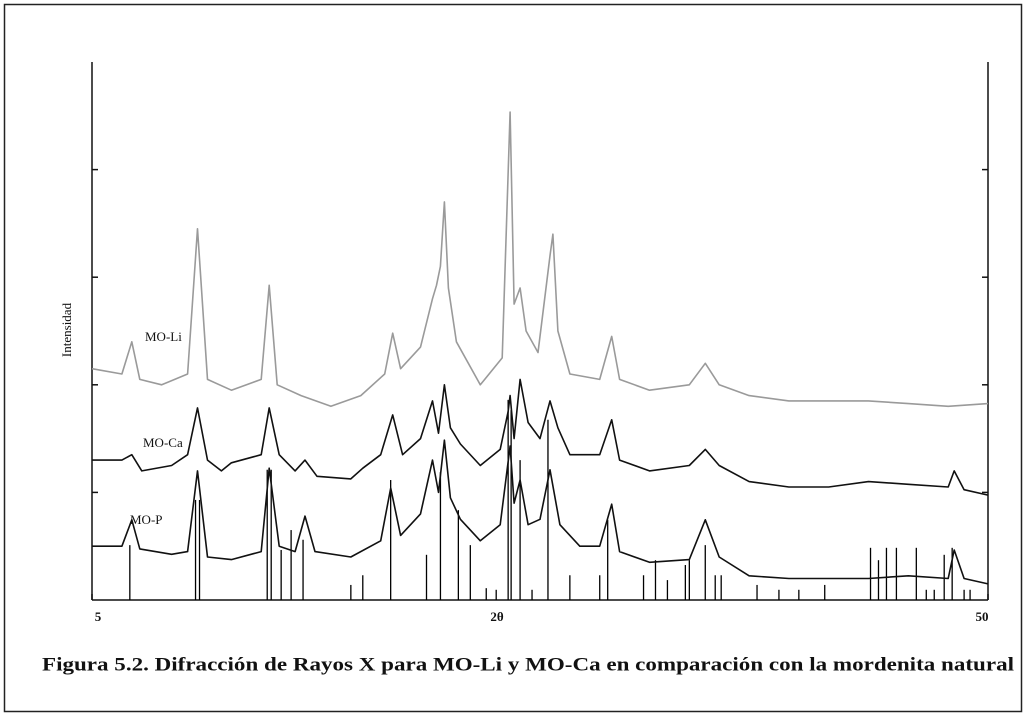 The width and height of the screenshot is (1027, 717). I want to click on series-label: MO-Li, so click(163, 336).